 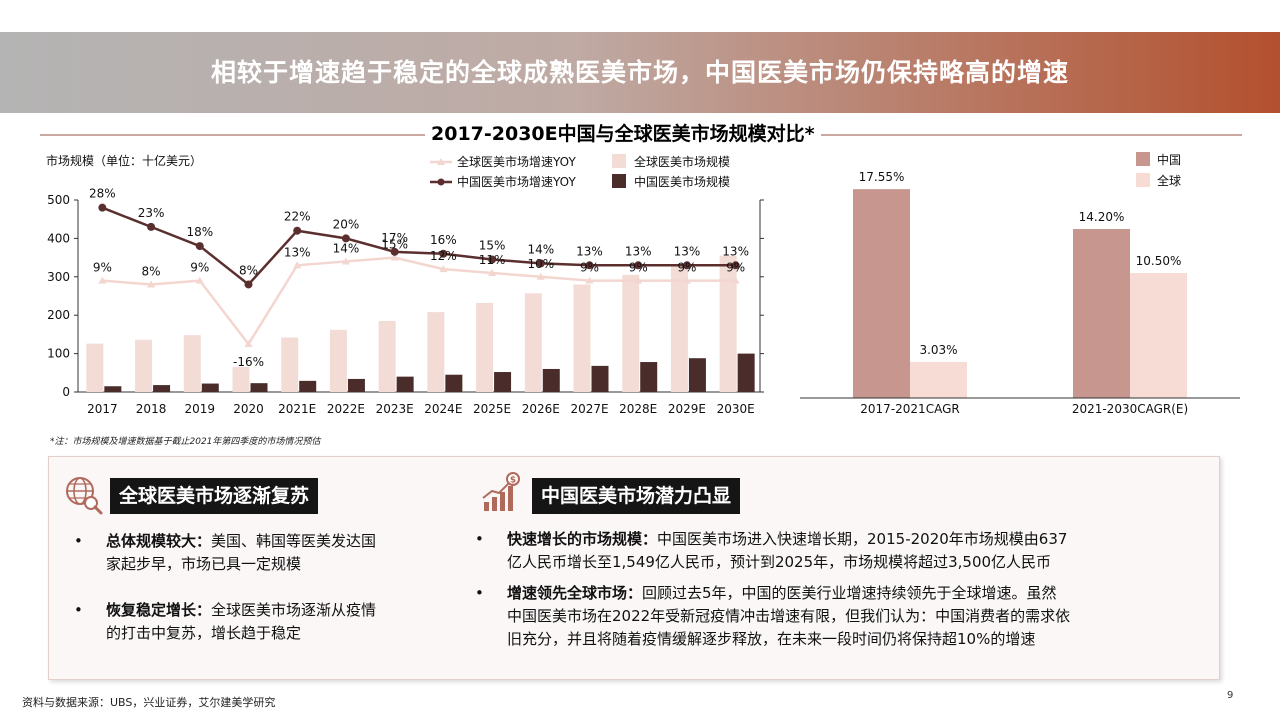 What do you see at coordinates (1159, 261) in the screenshot?
I see `global-cagr-label: 10.50%` at bounding box center [1159, 261].